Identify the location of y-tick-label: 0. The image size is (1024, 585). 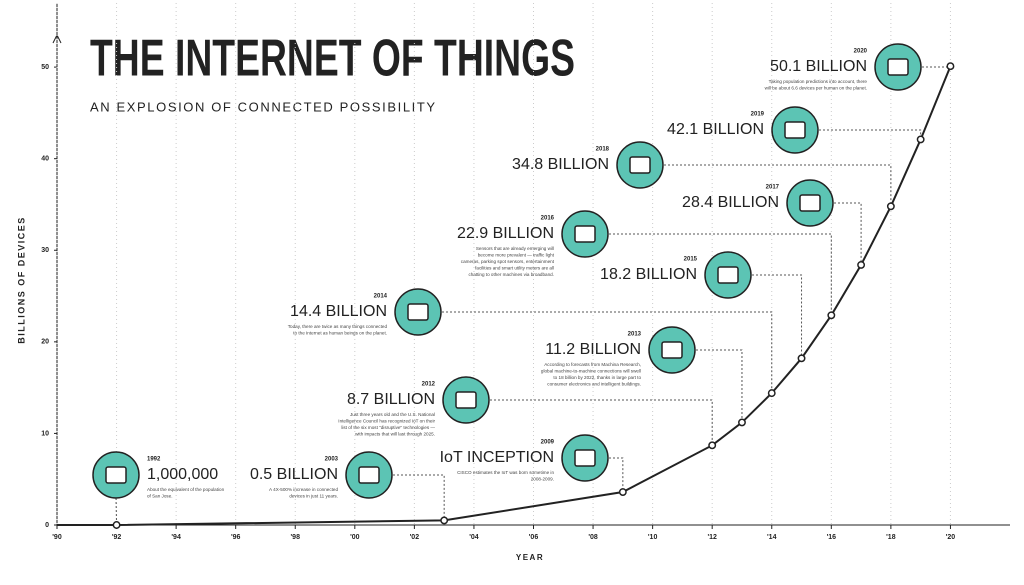
(47, 525).